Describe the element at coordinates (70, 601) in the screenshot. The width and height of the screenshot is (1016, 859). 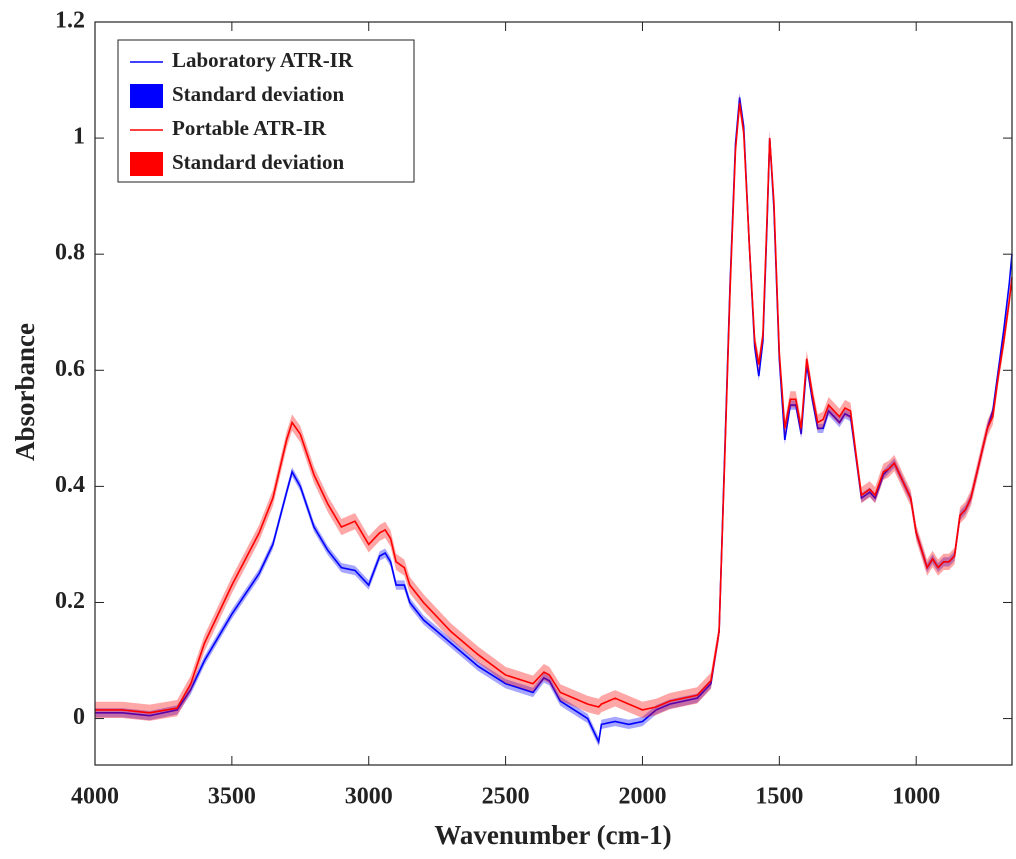
I see `y-tick-label: 0.2` at that location.